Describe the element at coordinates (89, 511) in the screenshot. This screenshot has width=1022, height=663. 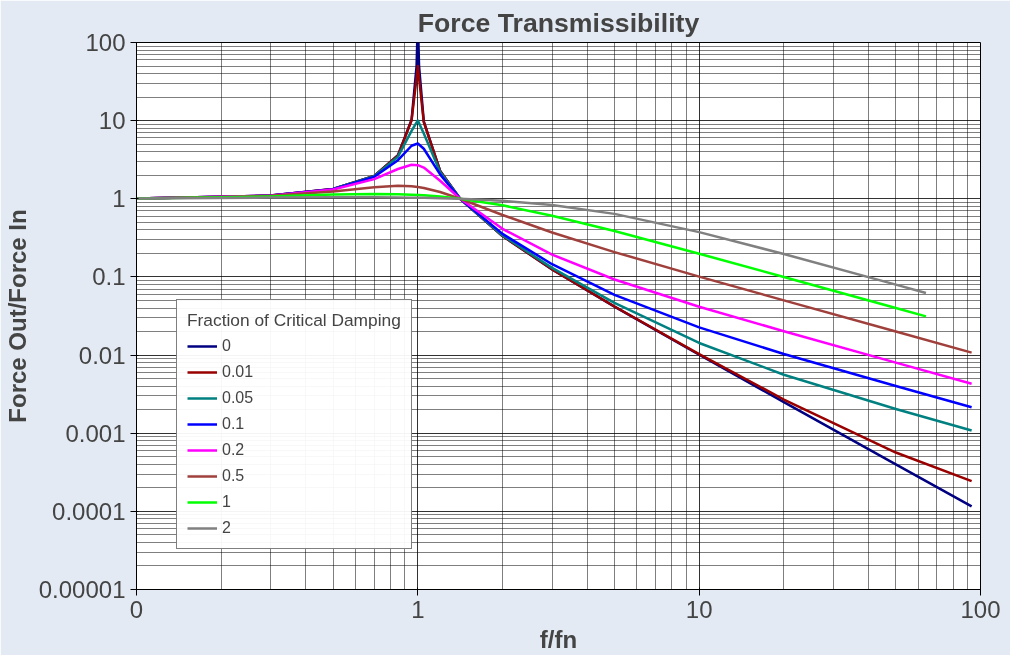
I see `y-tick-label: 0.0001` at that location.